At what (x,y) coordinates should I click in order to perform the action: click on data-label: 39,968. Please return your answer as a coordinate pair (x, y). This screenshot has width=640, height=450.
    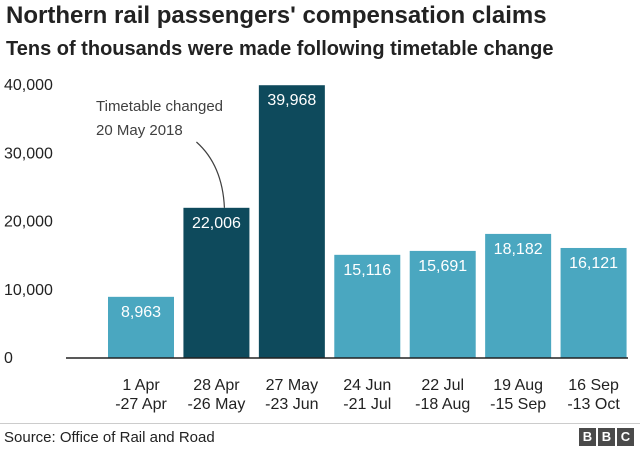
    Looking at the image, I should click on (291, 100).